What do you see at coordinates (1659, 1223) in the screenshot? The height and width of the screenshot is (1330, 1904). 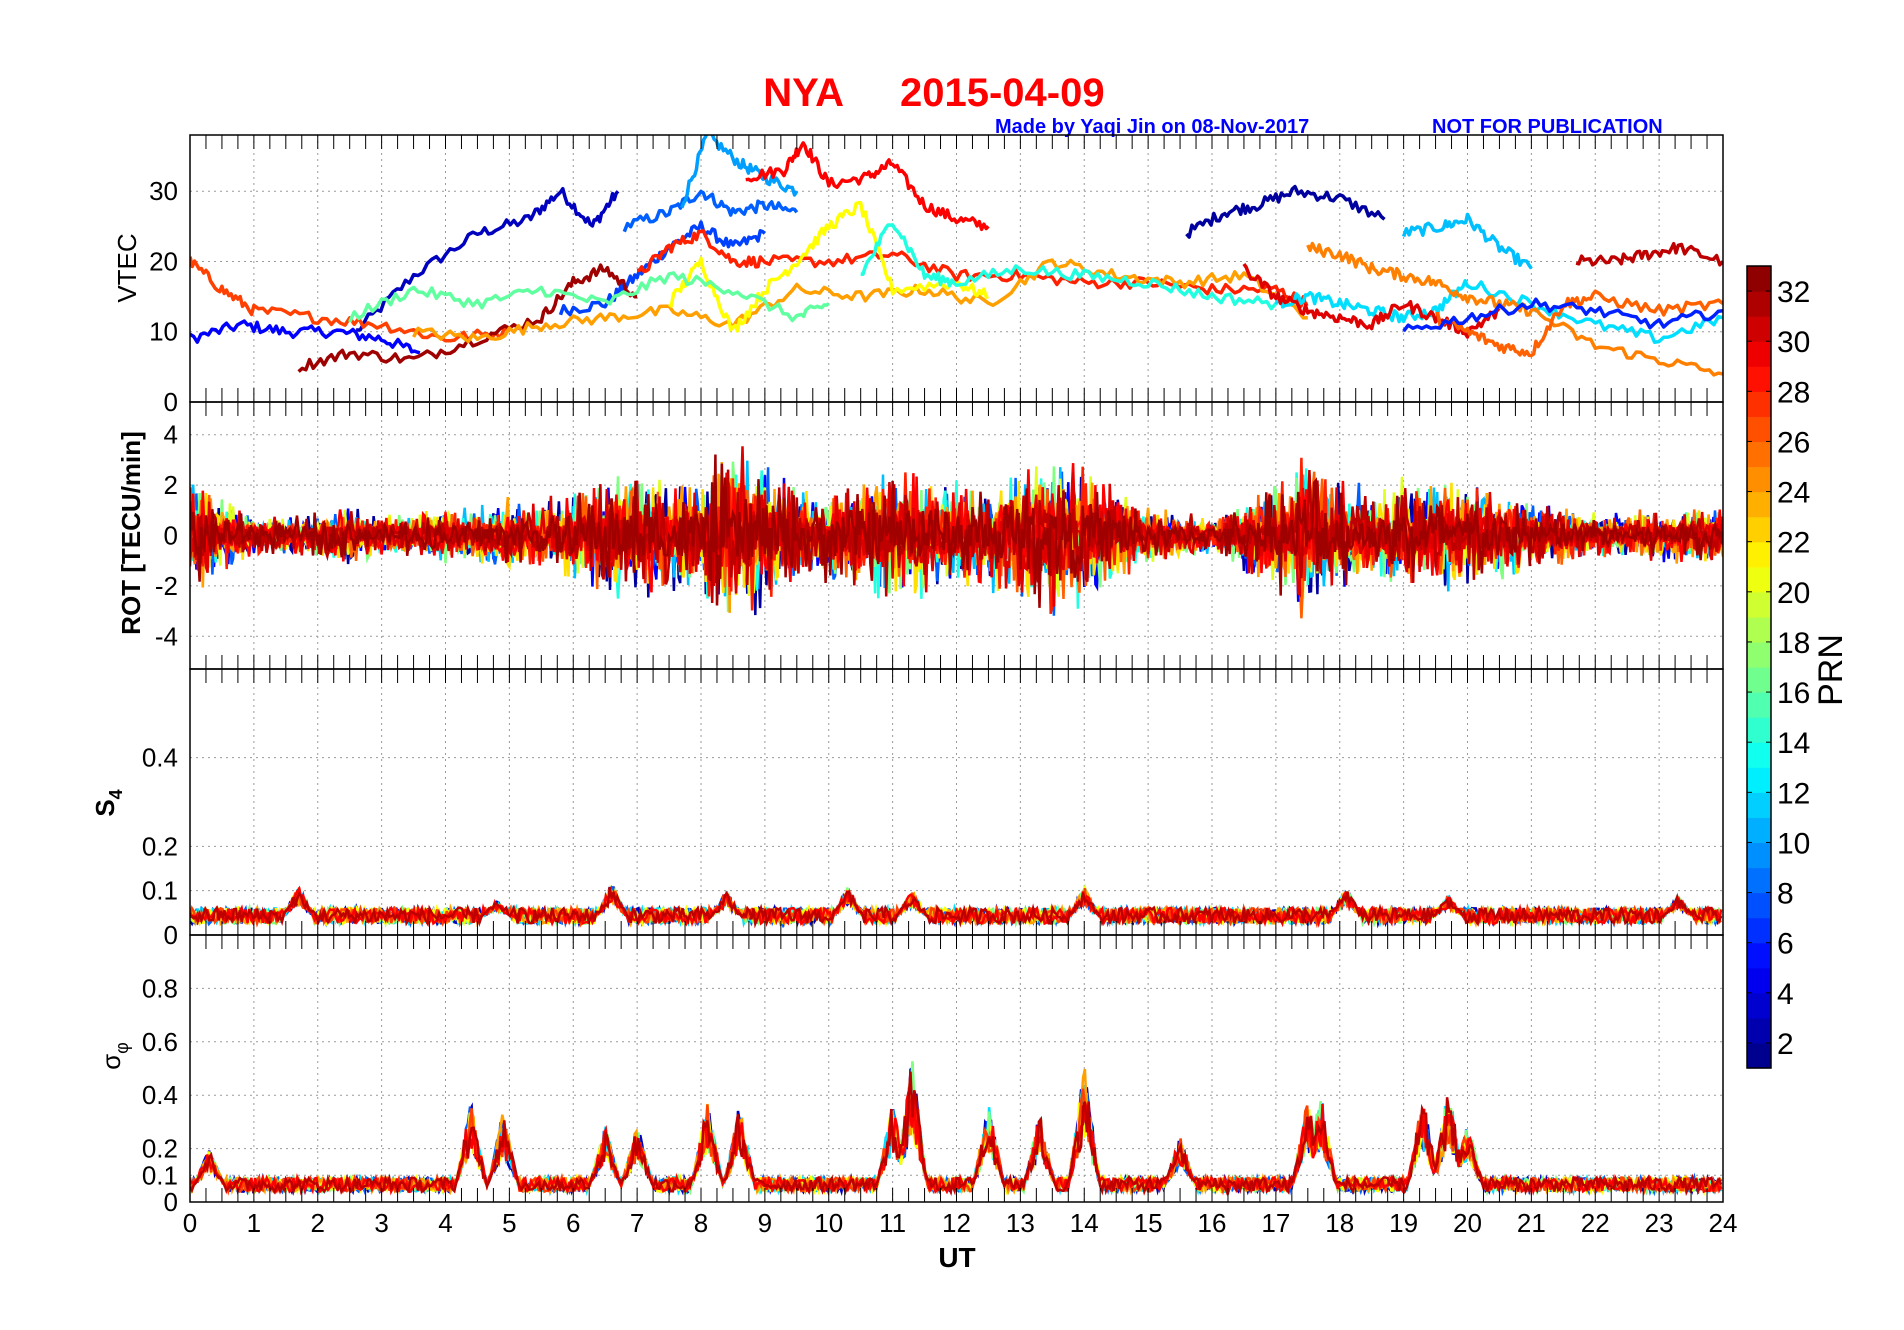 I see `x-tick-label: 23` at bounding box center [1659, 1223].